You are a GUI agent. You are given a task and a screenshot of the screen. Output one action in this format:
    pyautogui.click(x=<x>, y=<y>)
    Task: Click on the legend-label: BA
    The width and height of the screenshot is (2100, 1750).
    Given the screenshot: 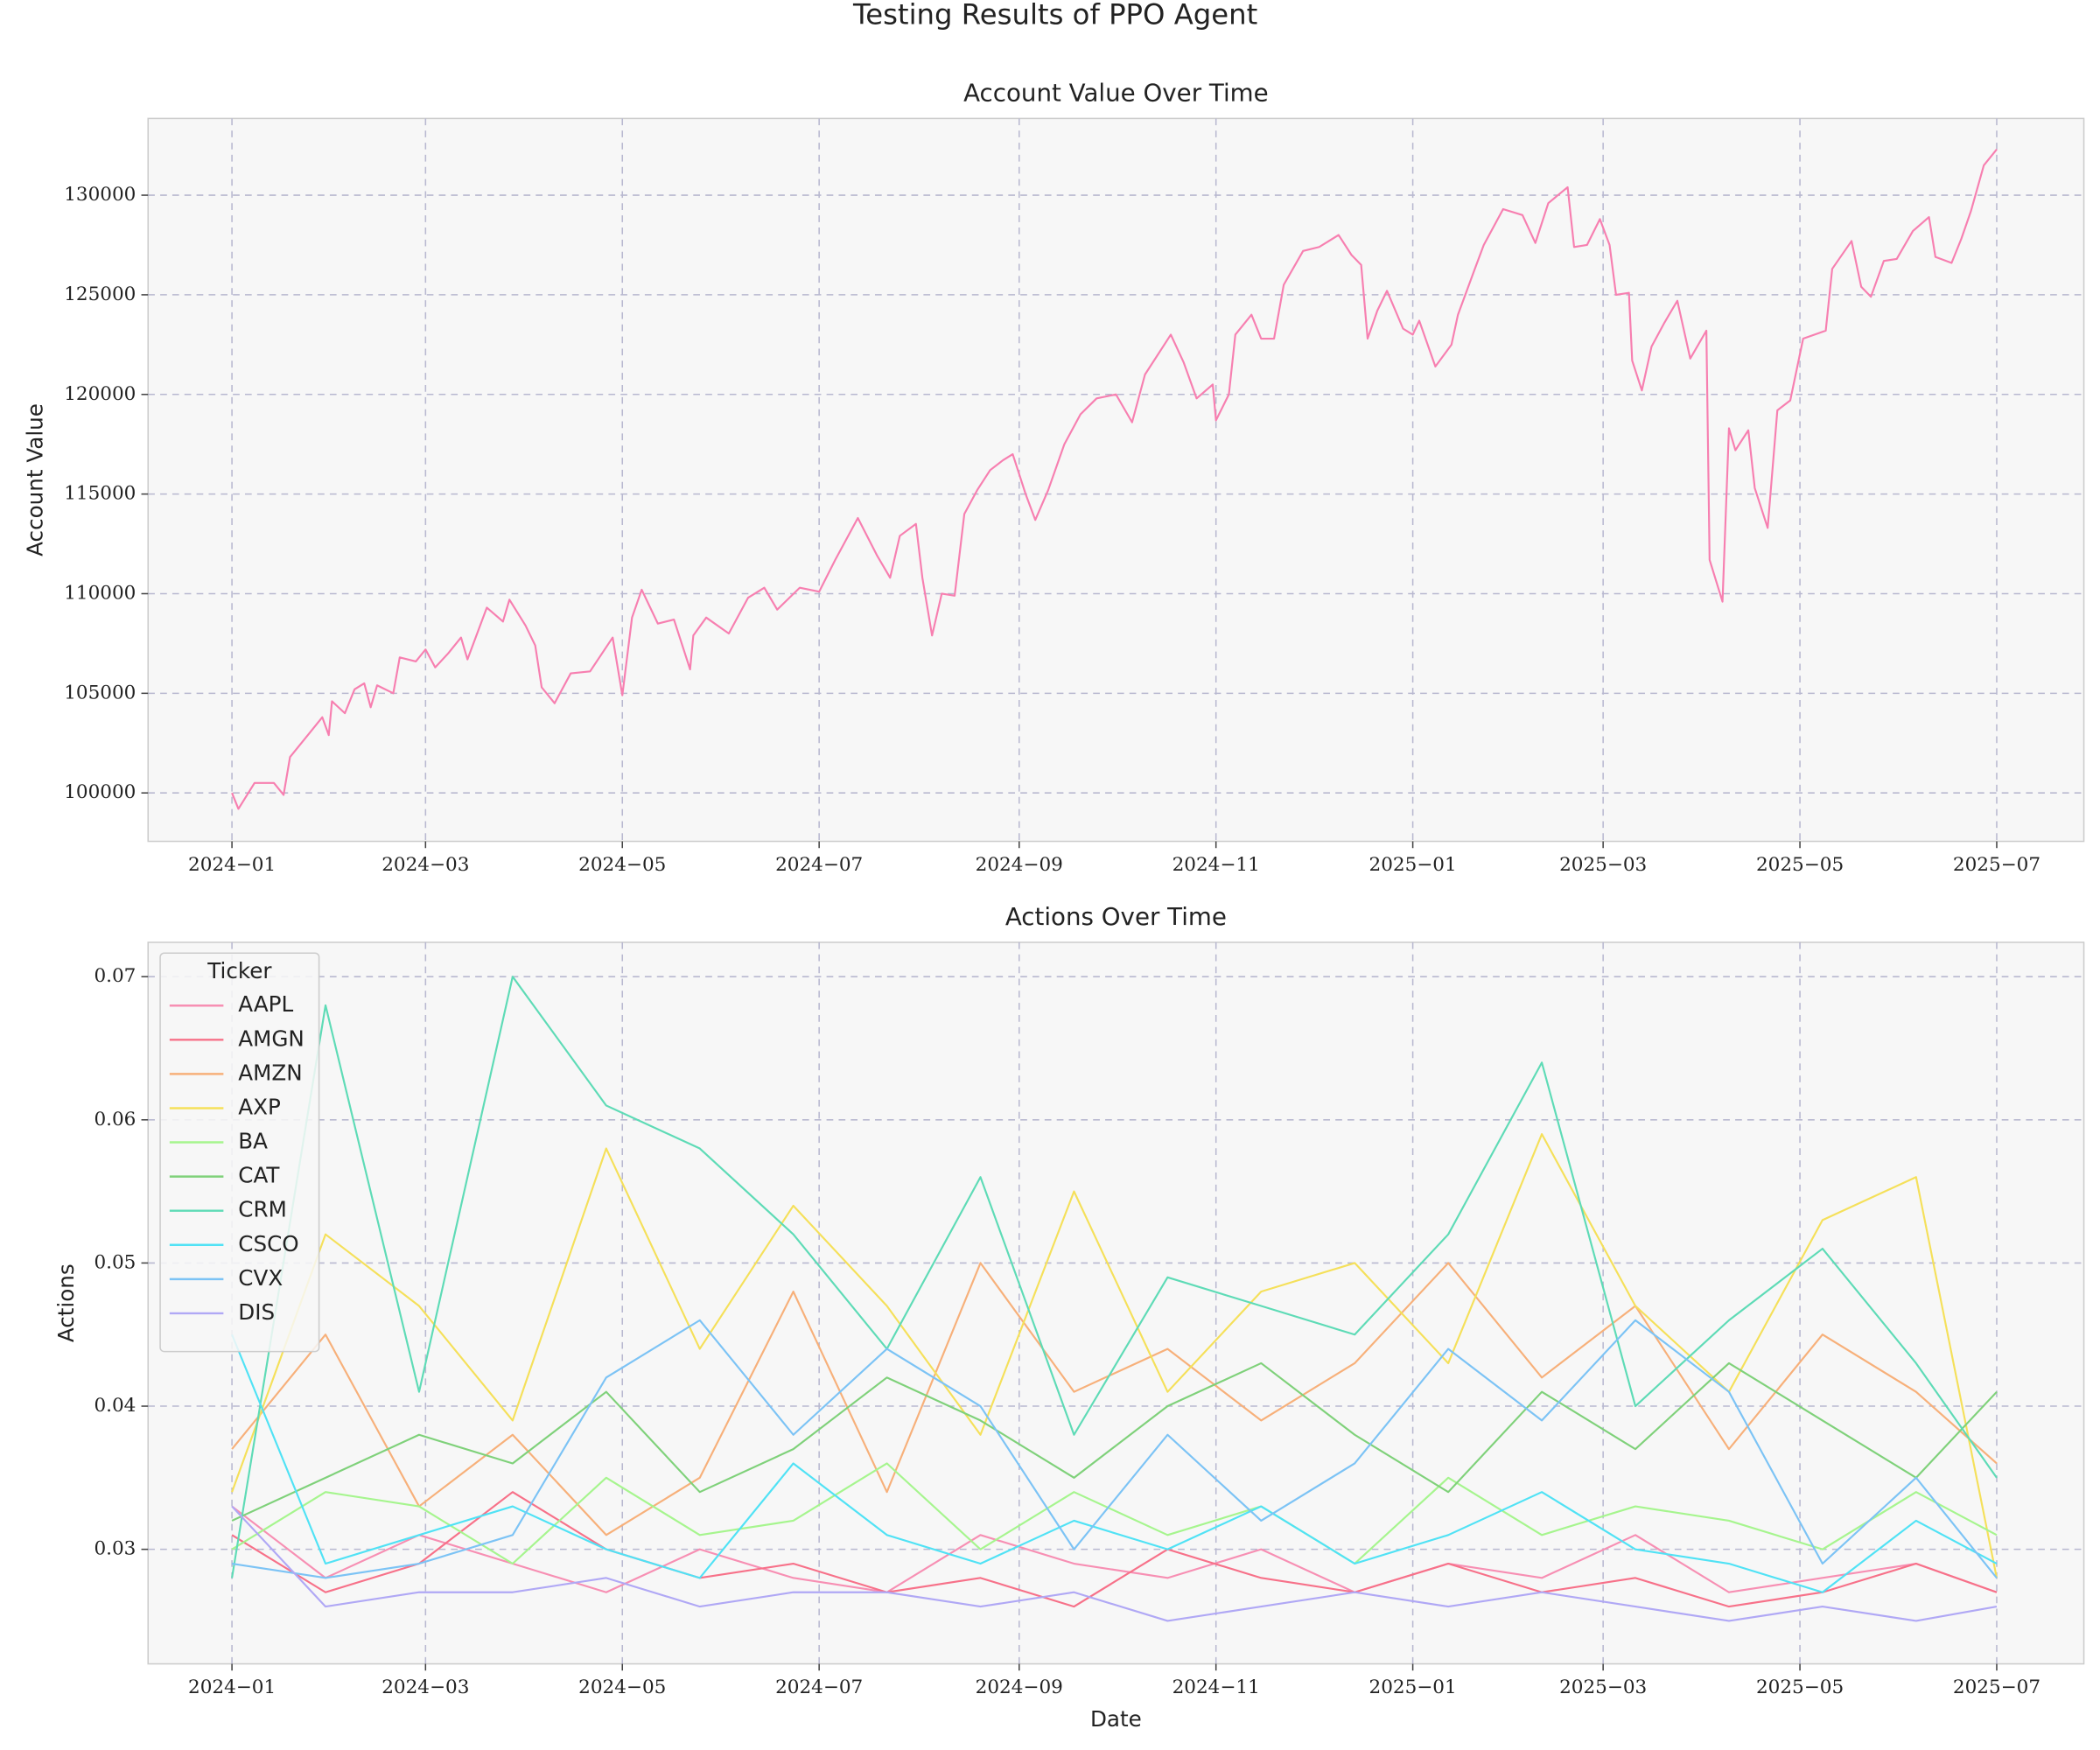 What is the action you would take?
    pyautogui.click(x=253, y=1141)
    